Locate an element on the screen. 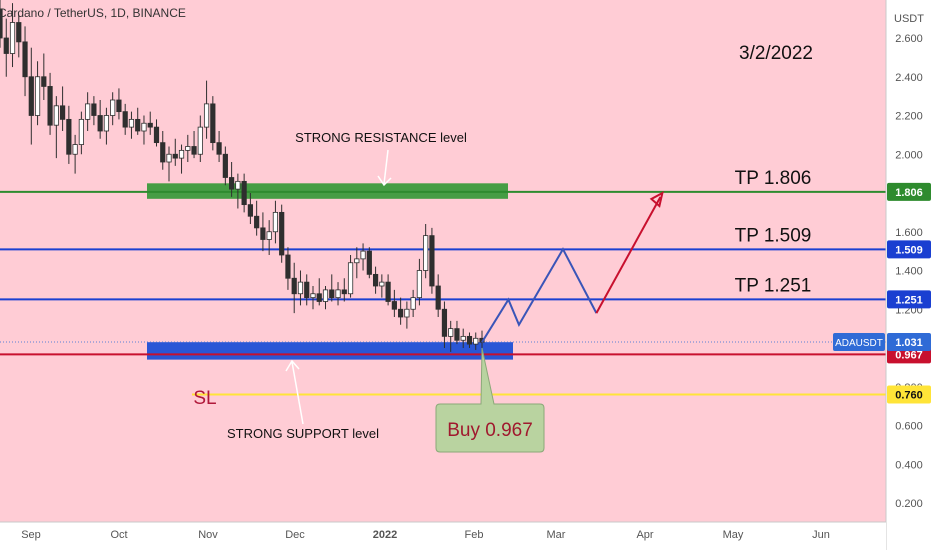  time-axis-bg is located at coordinates (443, 536).